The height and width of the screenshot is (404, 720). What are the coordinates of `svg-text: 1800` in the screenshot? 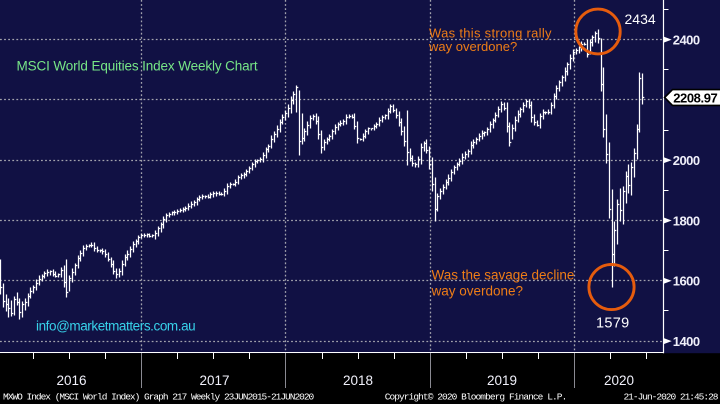 It's located at (686, 220).